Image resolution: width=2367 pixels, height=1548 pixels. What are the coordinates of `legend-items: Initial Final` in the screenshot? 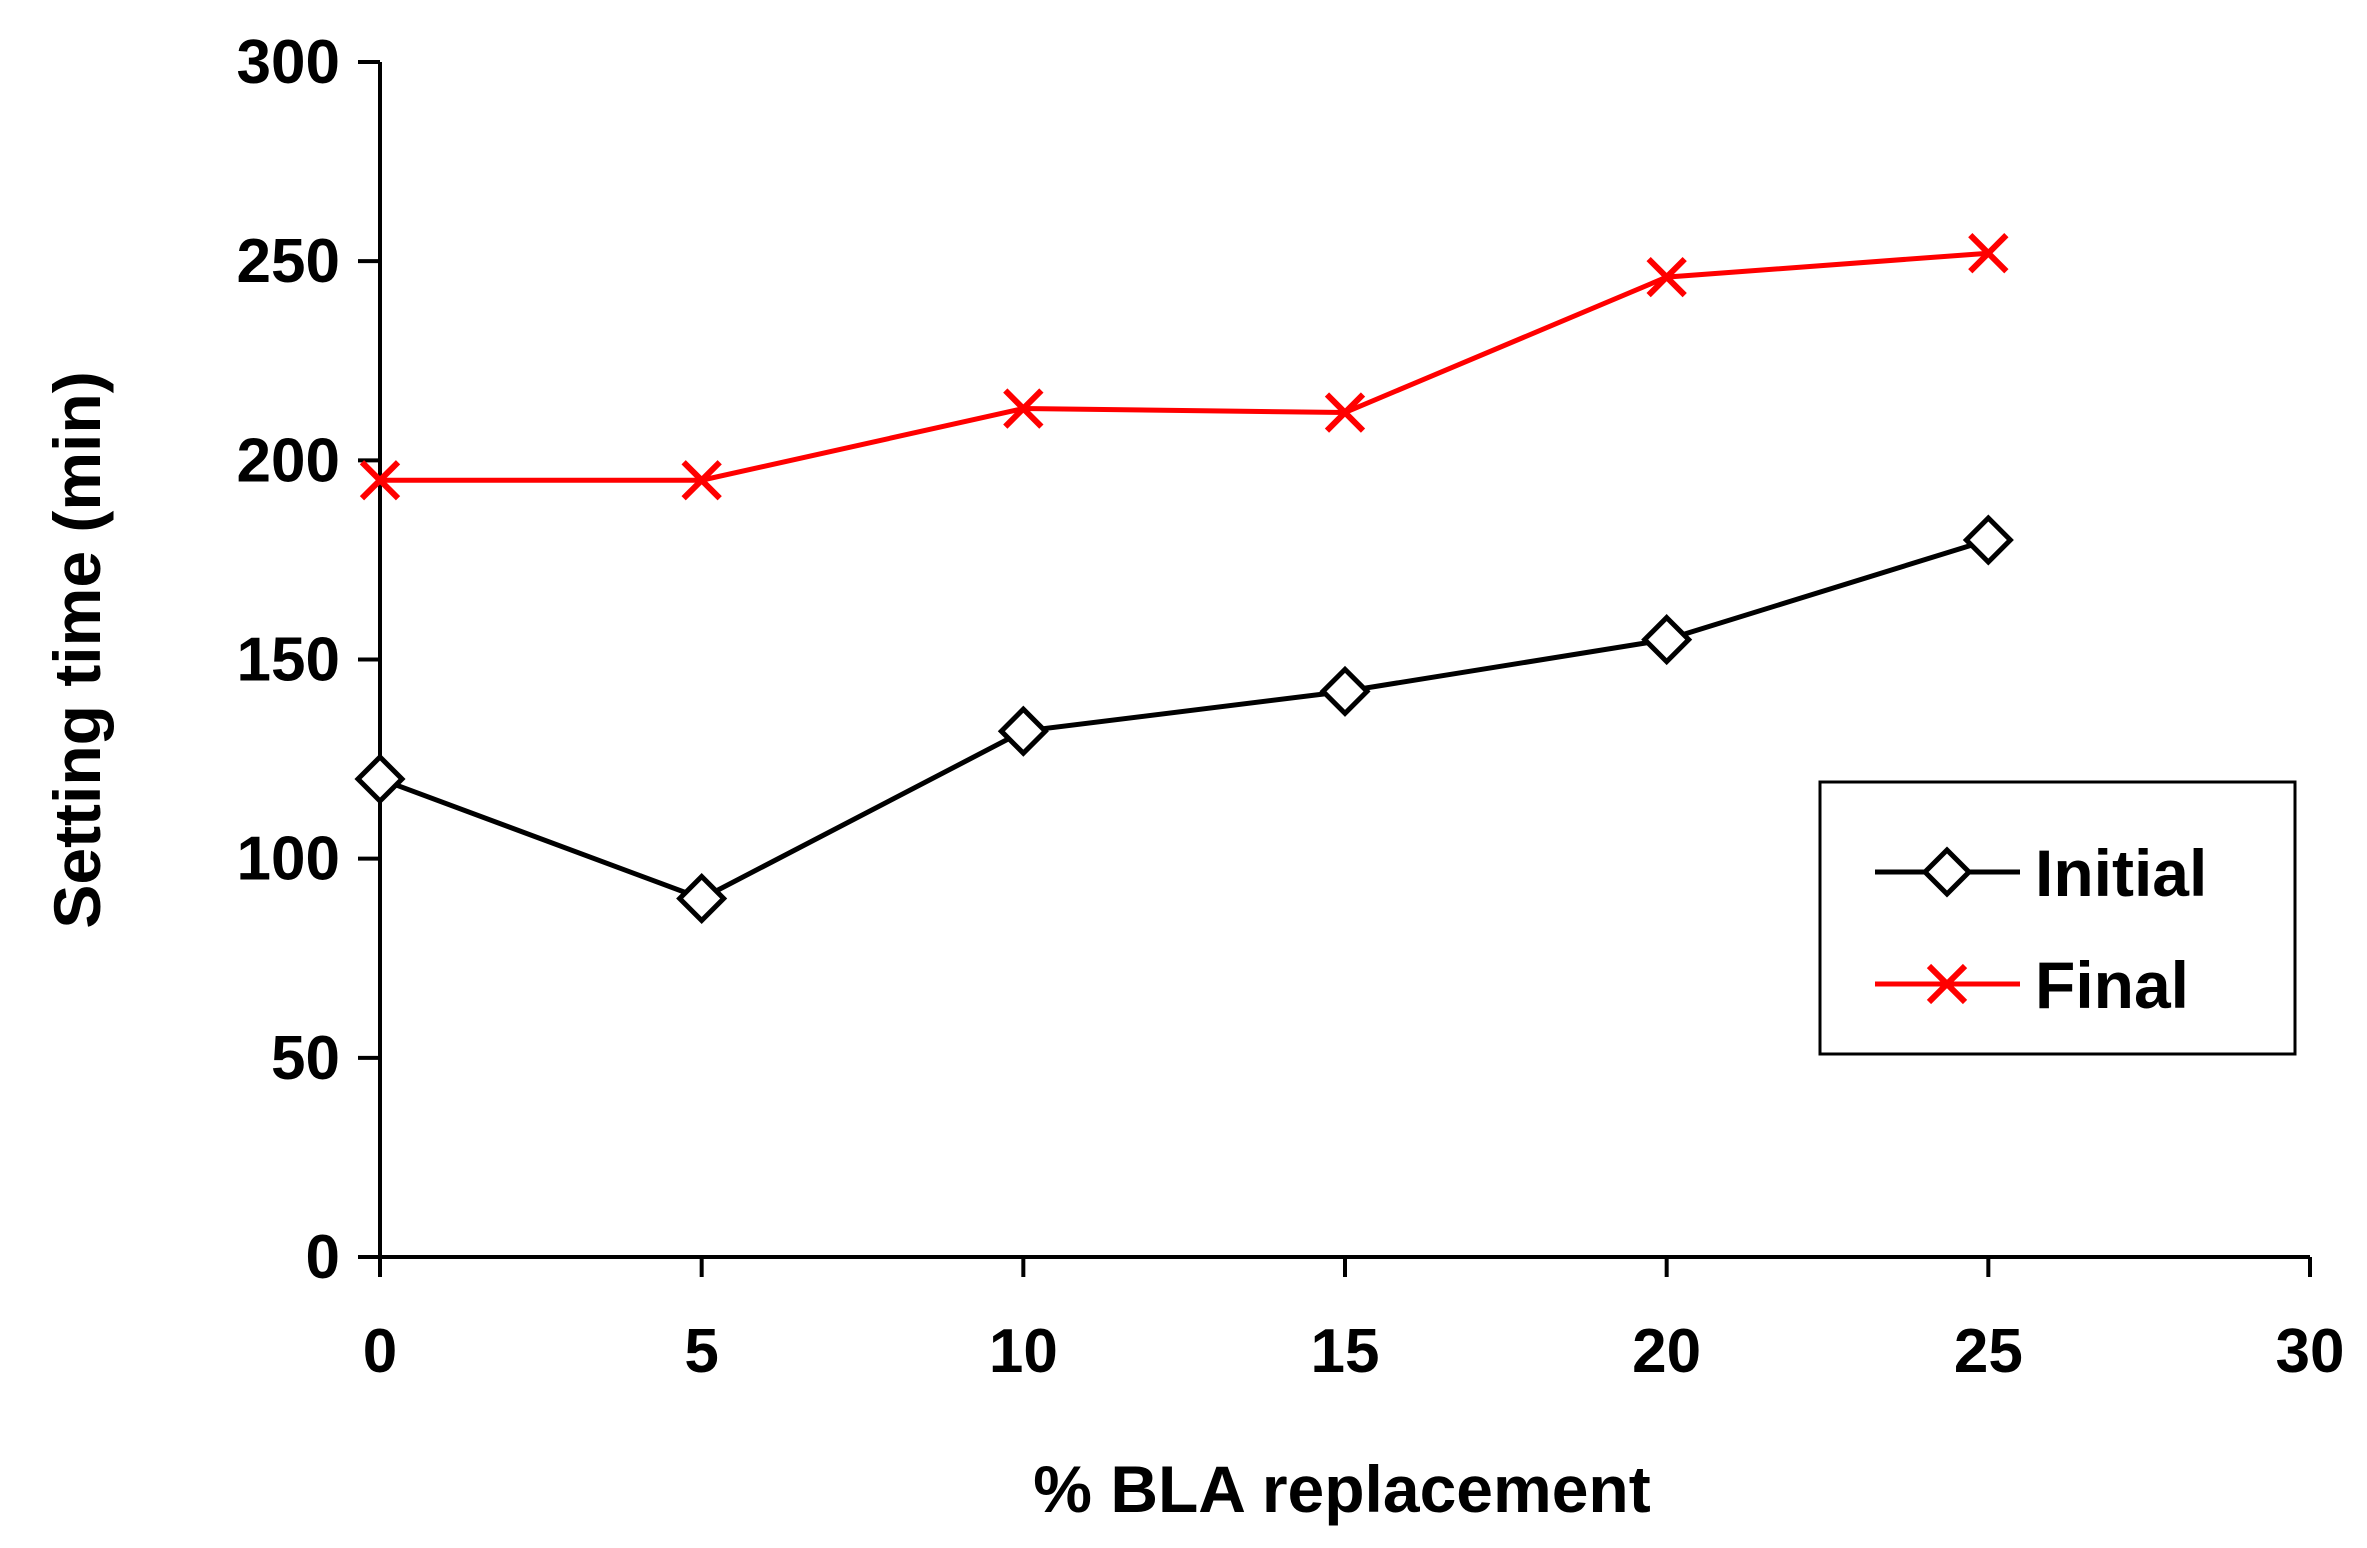 It's located at (2041, 929).